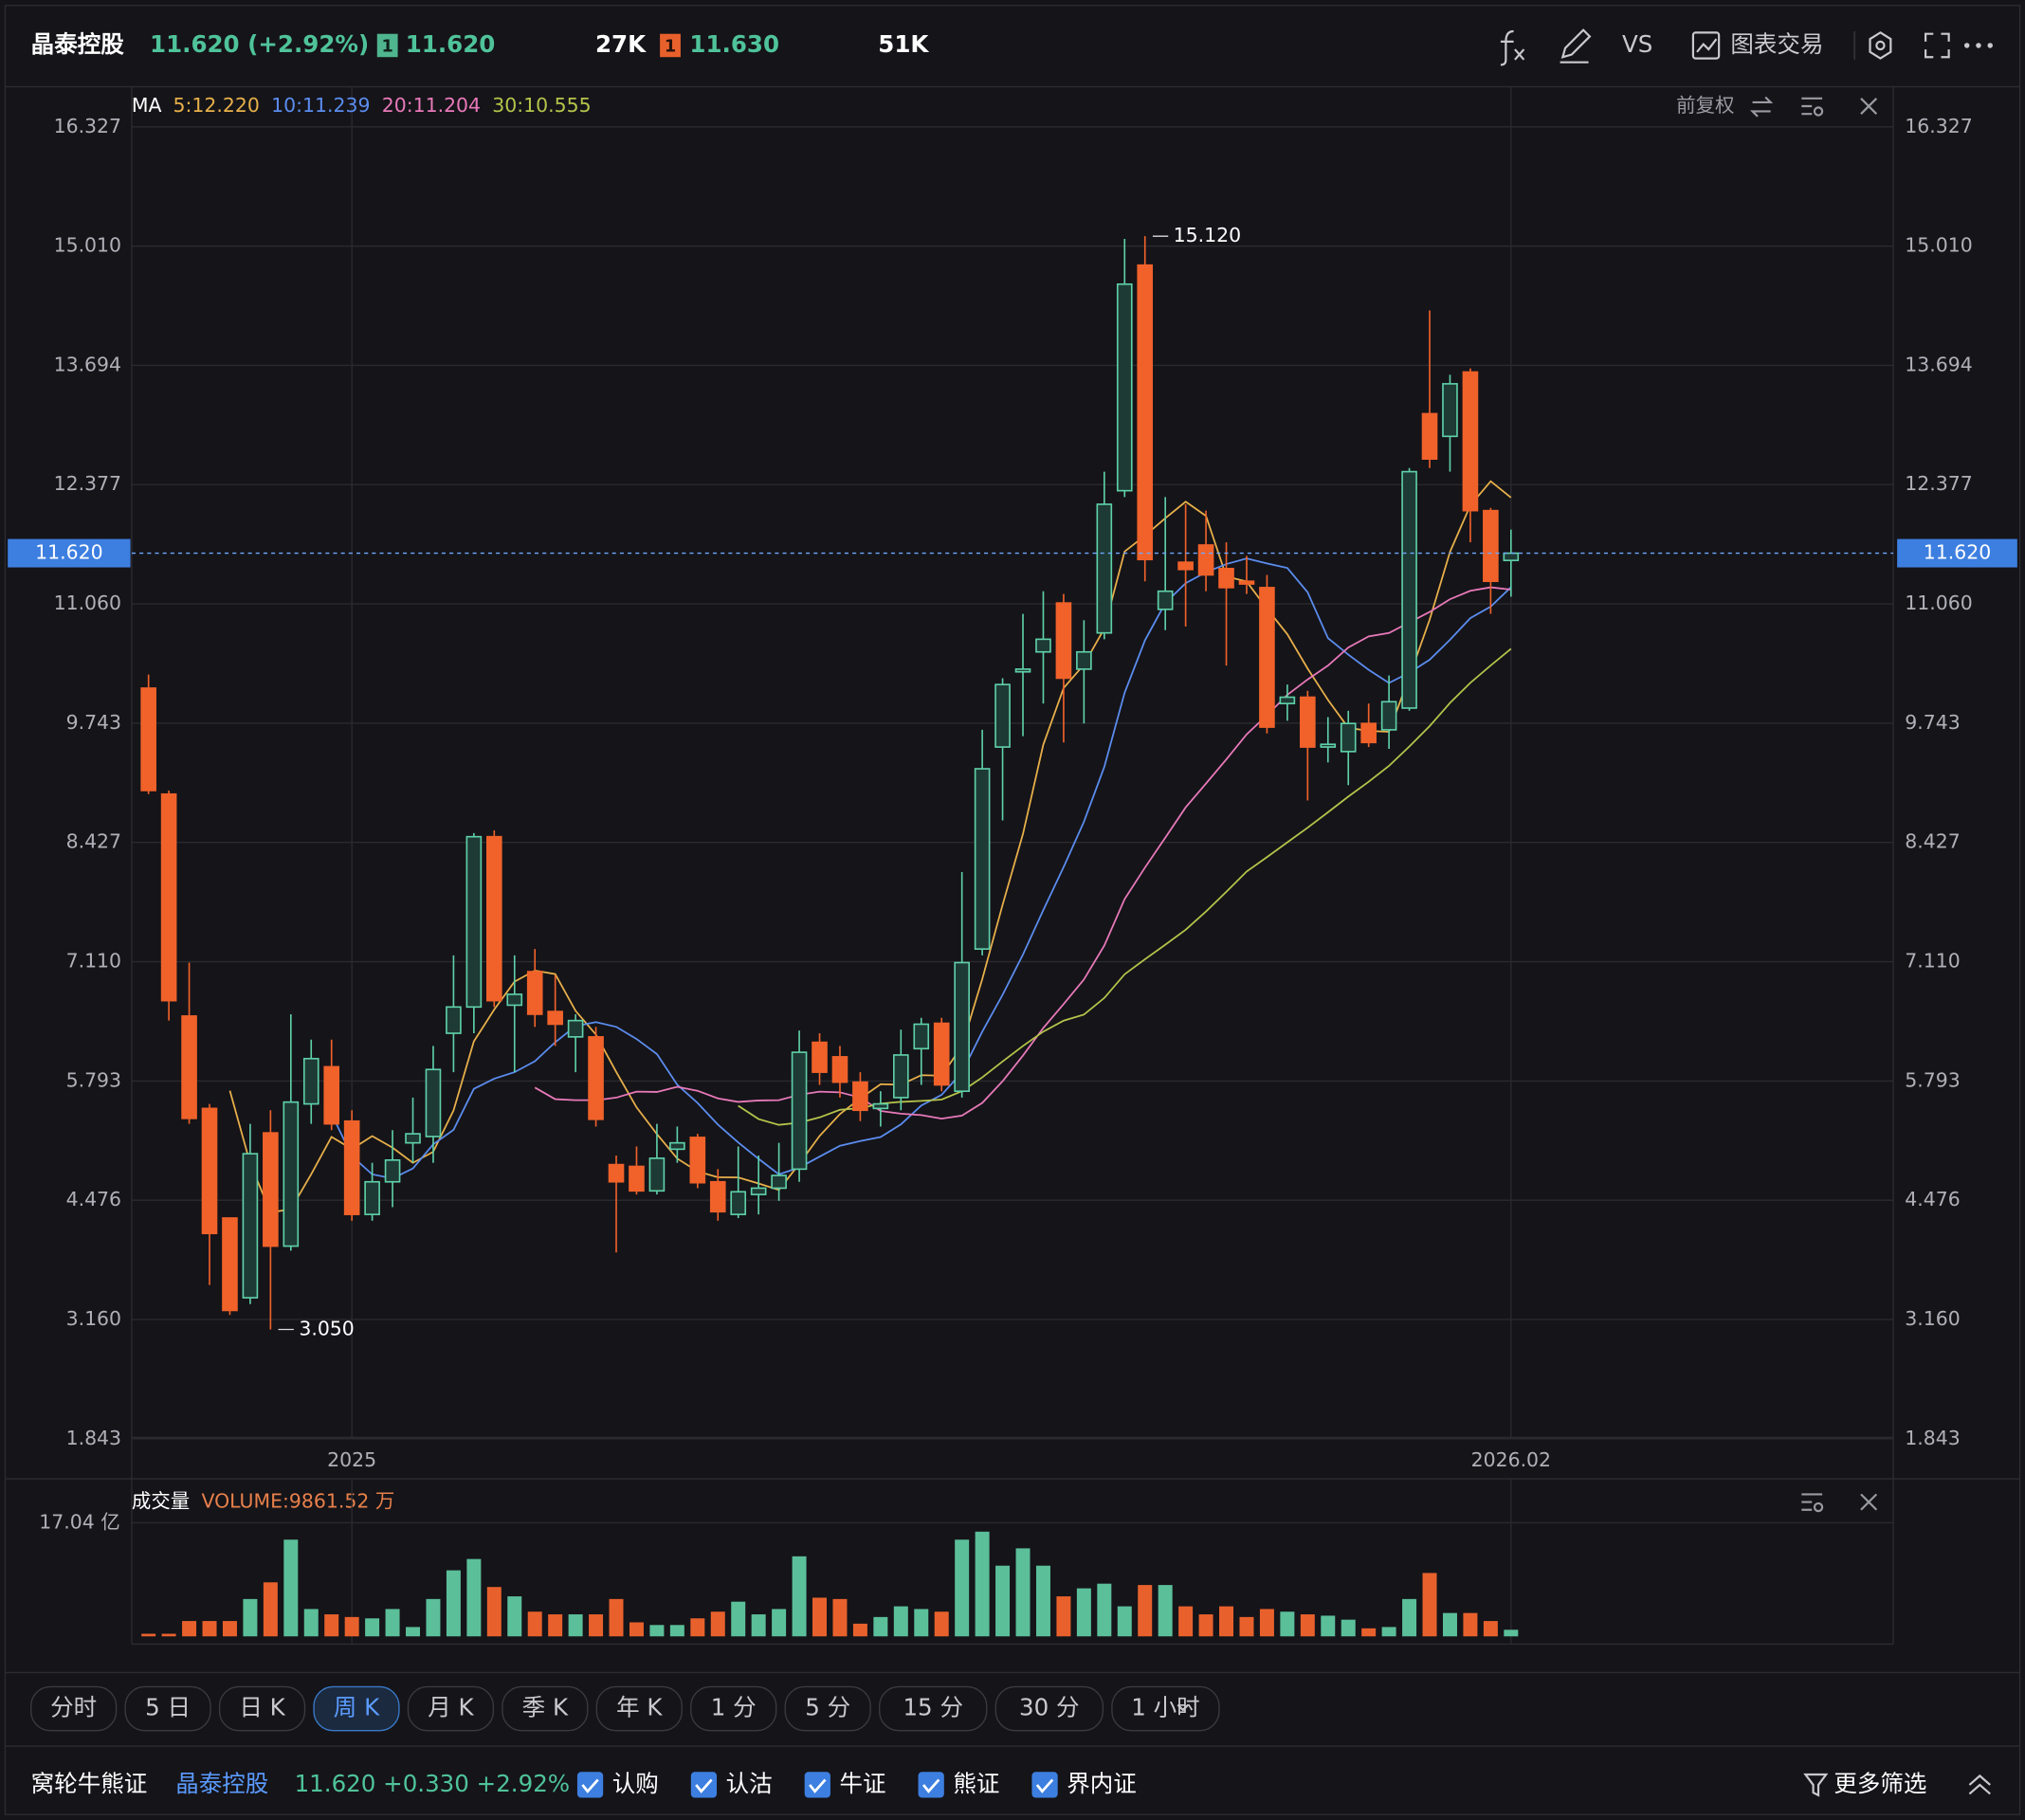  Describe the element at coordinates (1932, 961) in the screenshot. I see `y-tick-label-right: 7.110` at that location.